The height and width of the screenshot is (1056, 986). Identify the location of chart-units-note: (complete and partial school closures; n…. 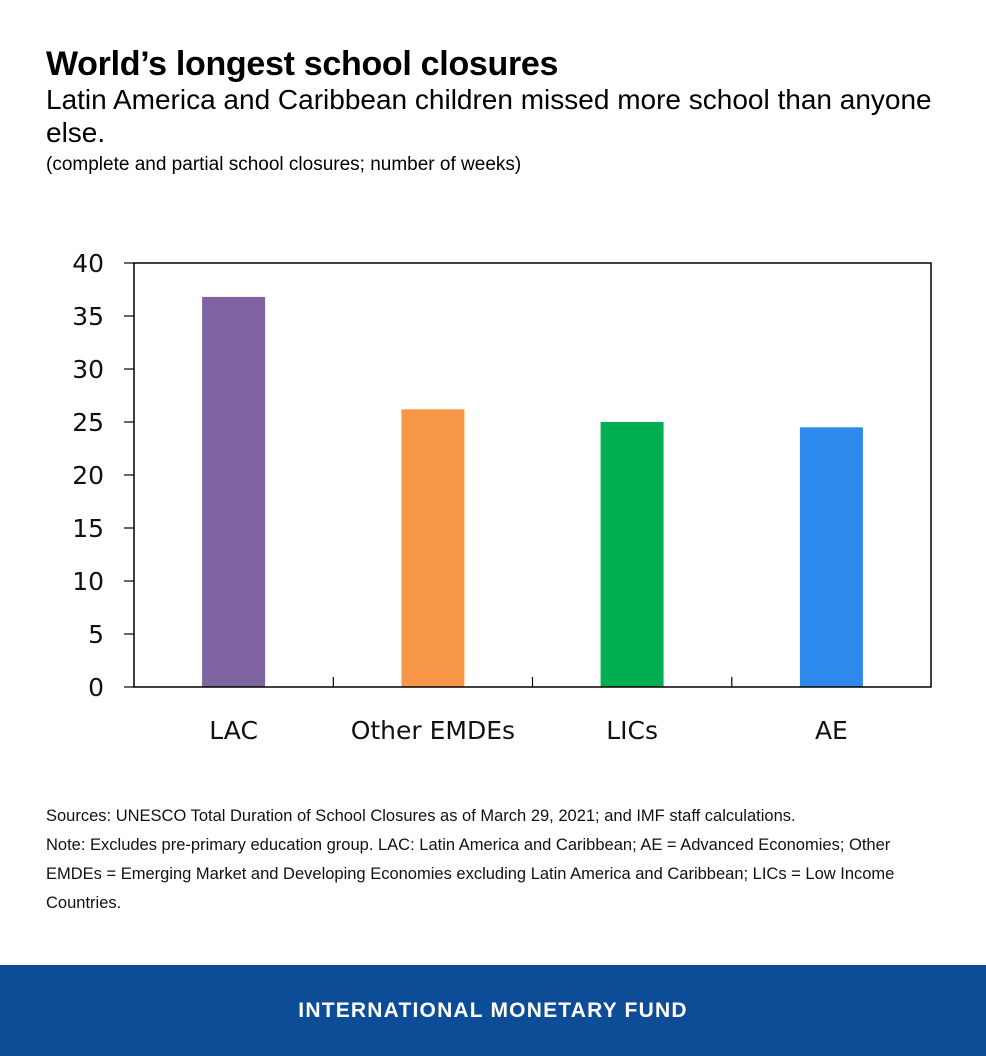
(284, 164).